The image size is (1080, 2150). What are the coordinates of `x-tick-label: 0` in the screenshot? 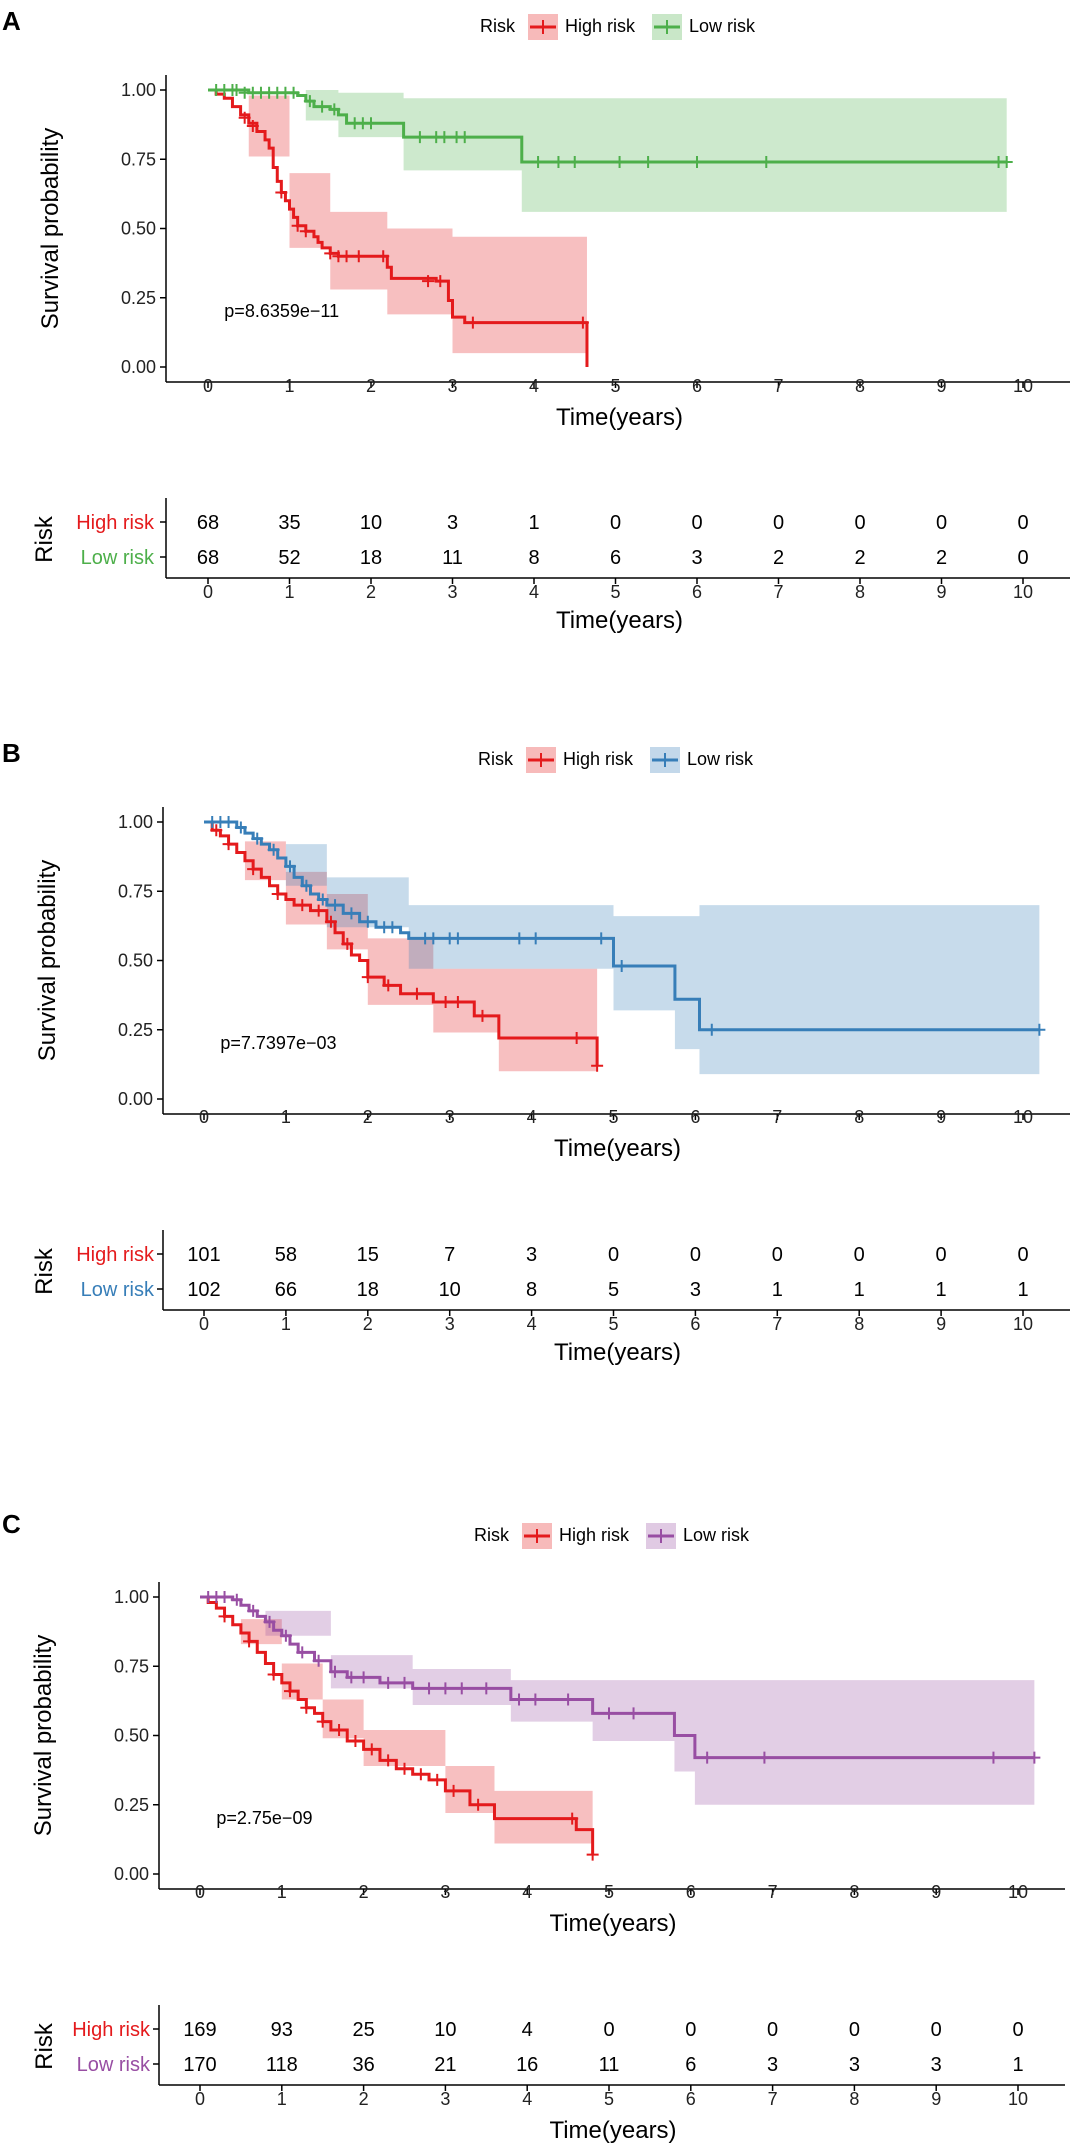 It's located at (208, 386).